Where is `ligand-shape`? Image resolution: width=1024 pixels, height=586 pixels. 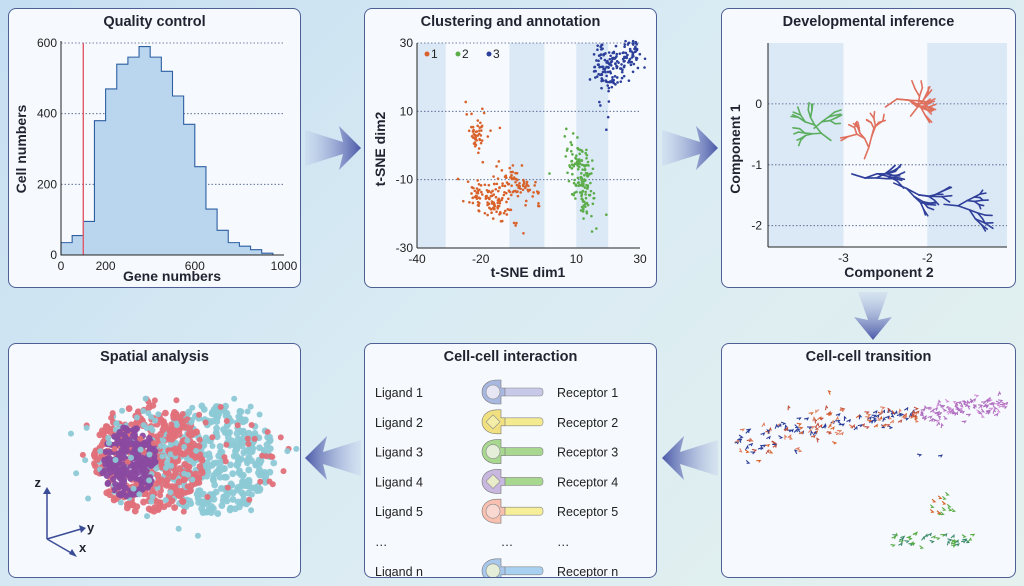 ligand-shape is located at coordinates (493, 481).